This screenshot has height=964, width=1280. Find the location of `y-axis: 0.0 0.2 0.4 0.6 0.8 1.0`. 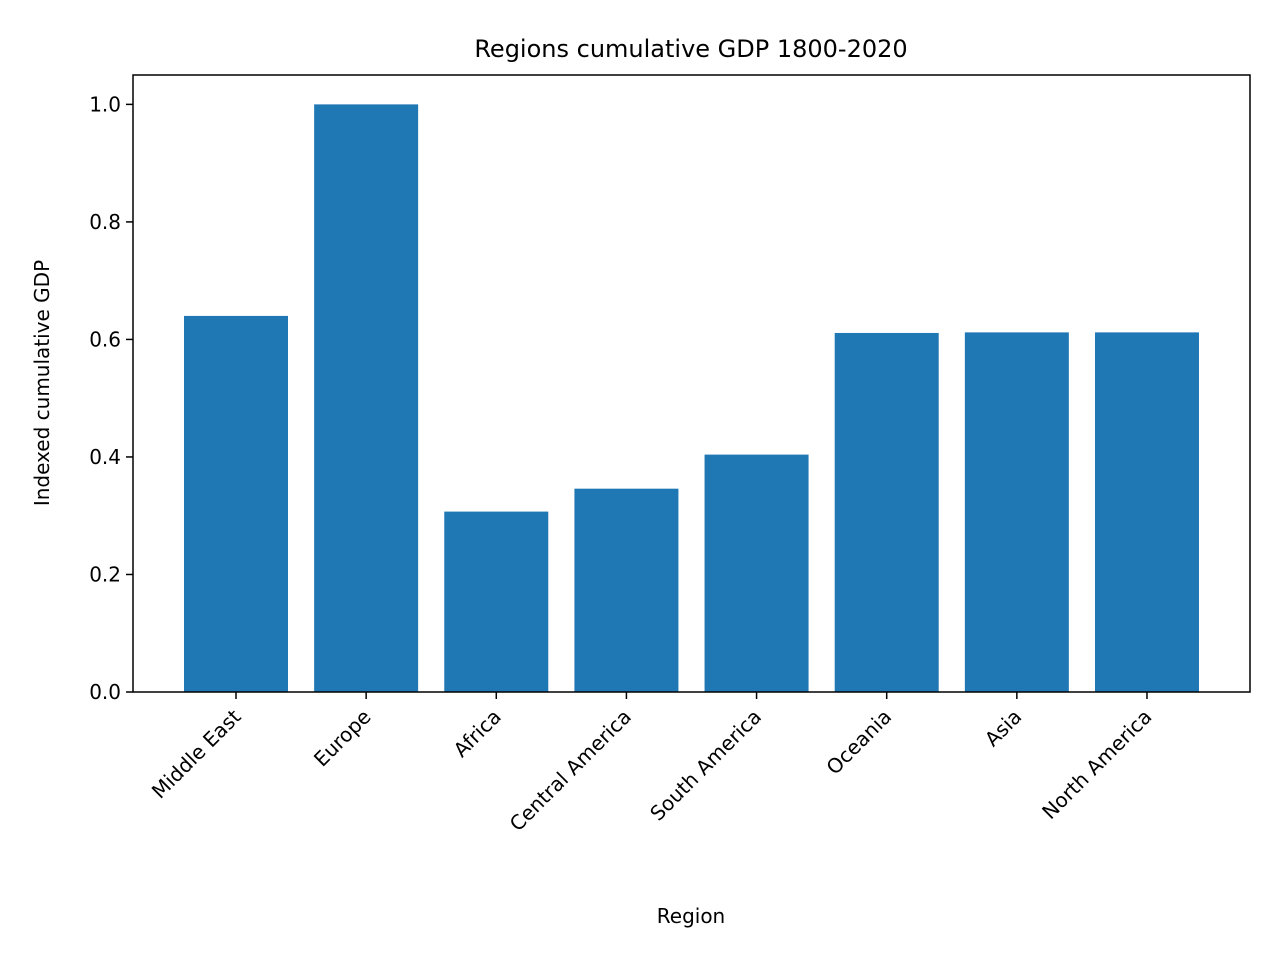

y-axis: 0.0 0.2 0.4 0.6 0.8 1.0 is located at coordinates (111, 398).